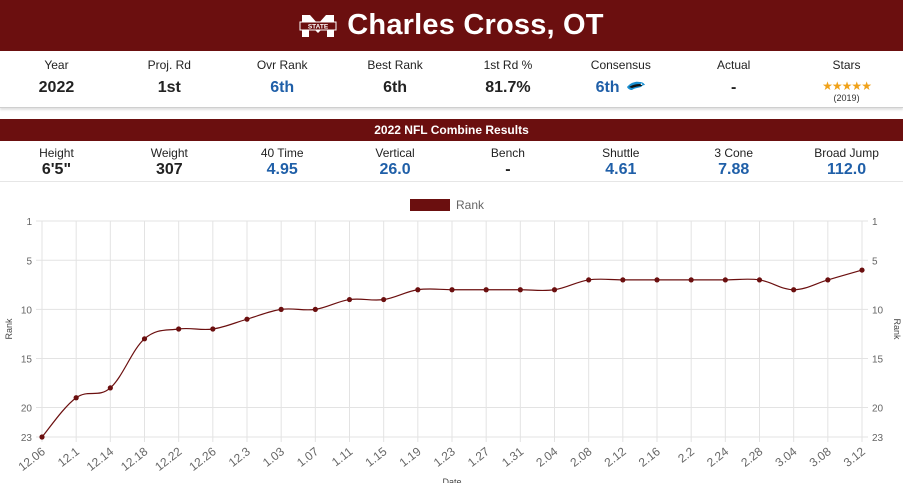 This screenshot has width=903, height=488. I want to click on info-ovr-rank: Ovr Rank 6th, so click(282, 79).